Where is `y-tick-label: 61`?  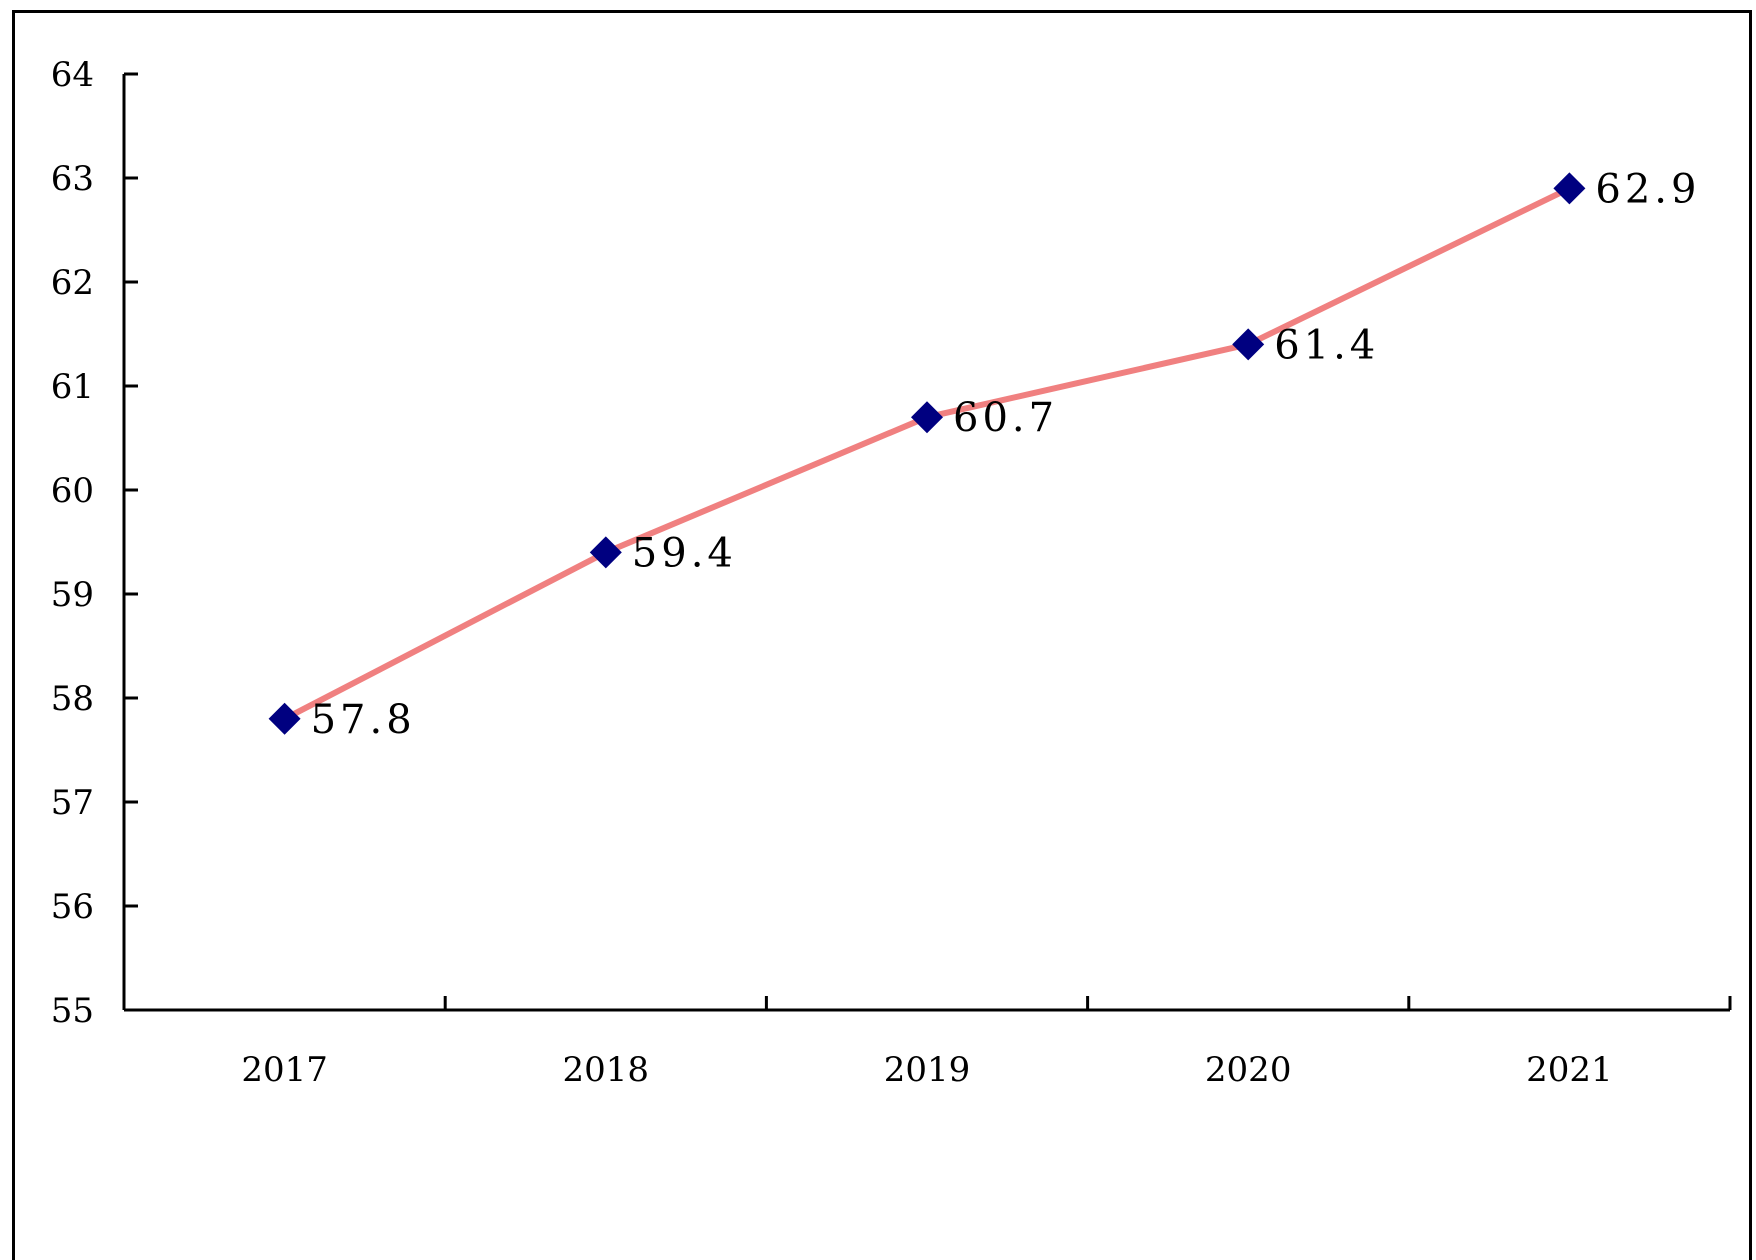 y-tick-label: 61 is located at coordinates (72, 387).